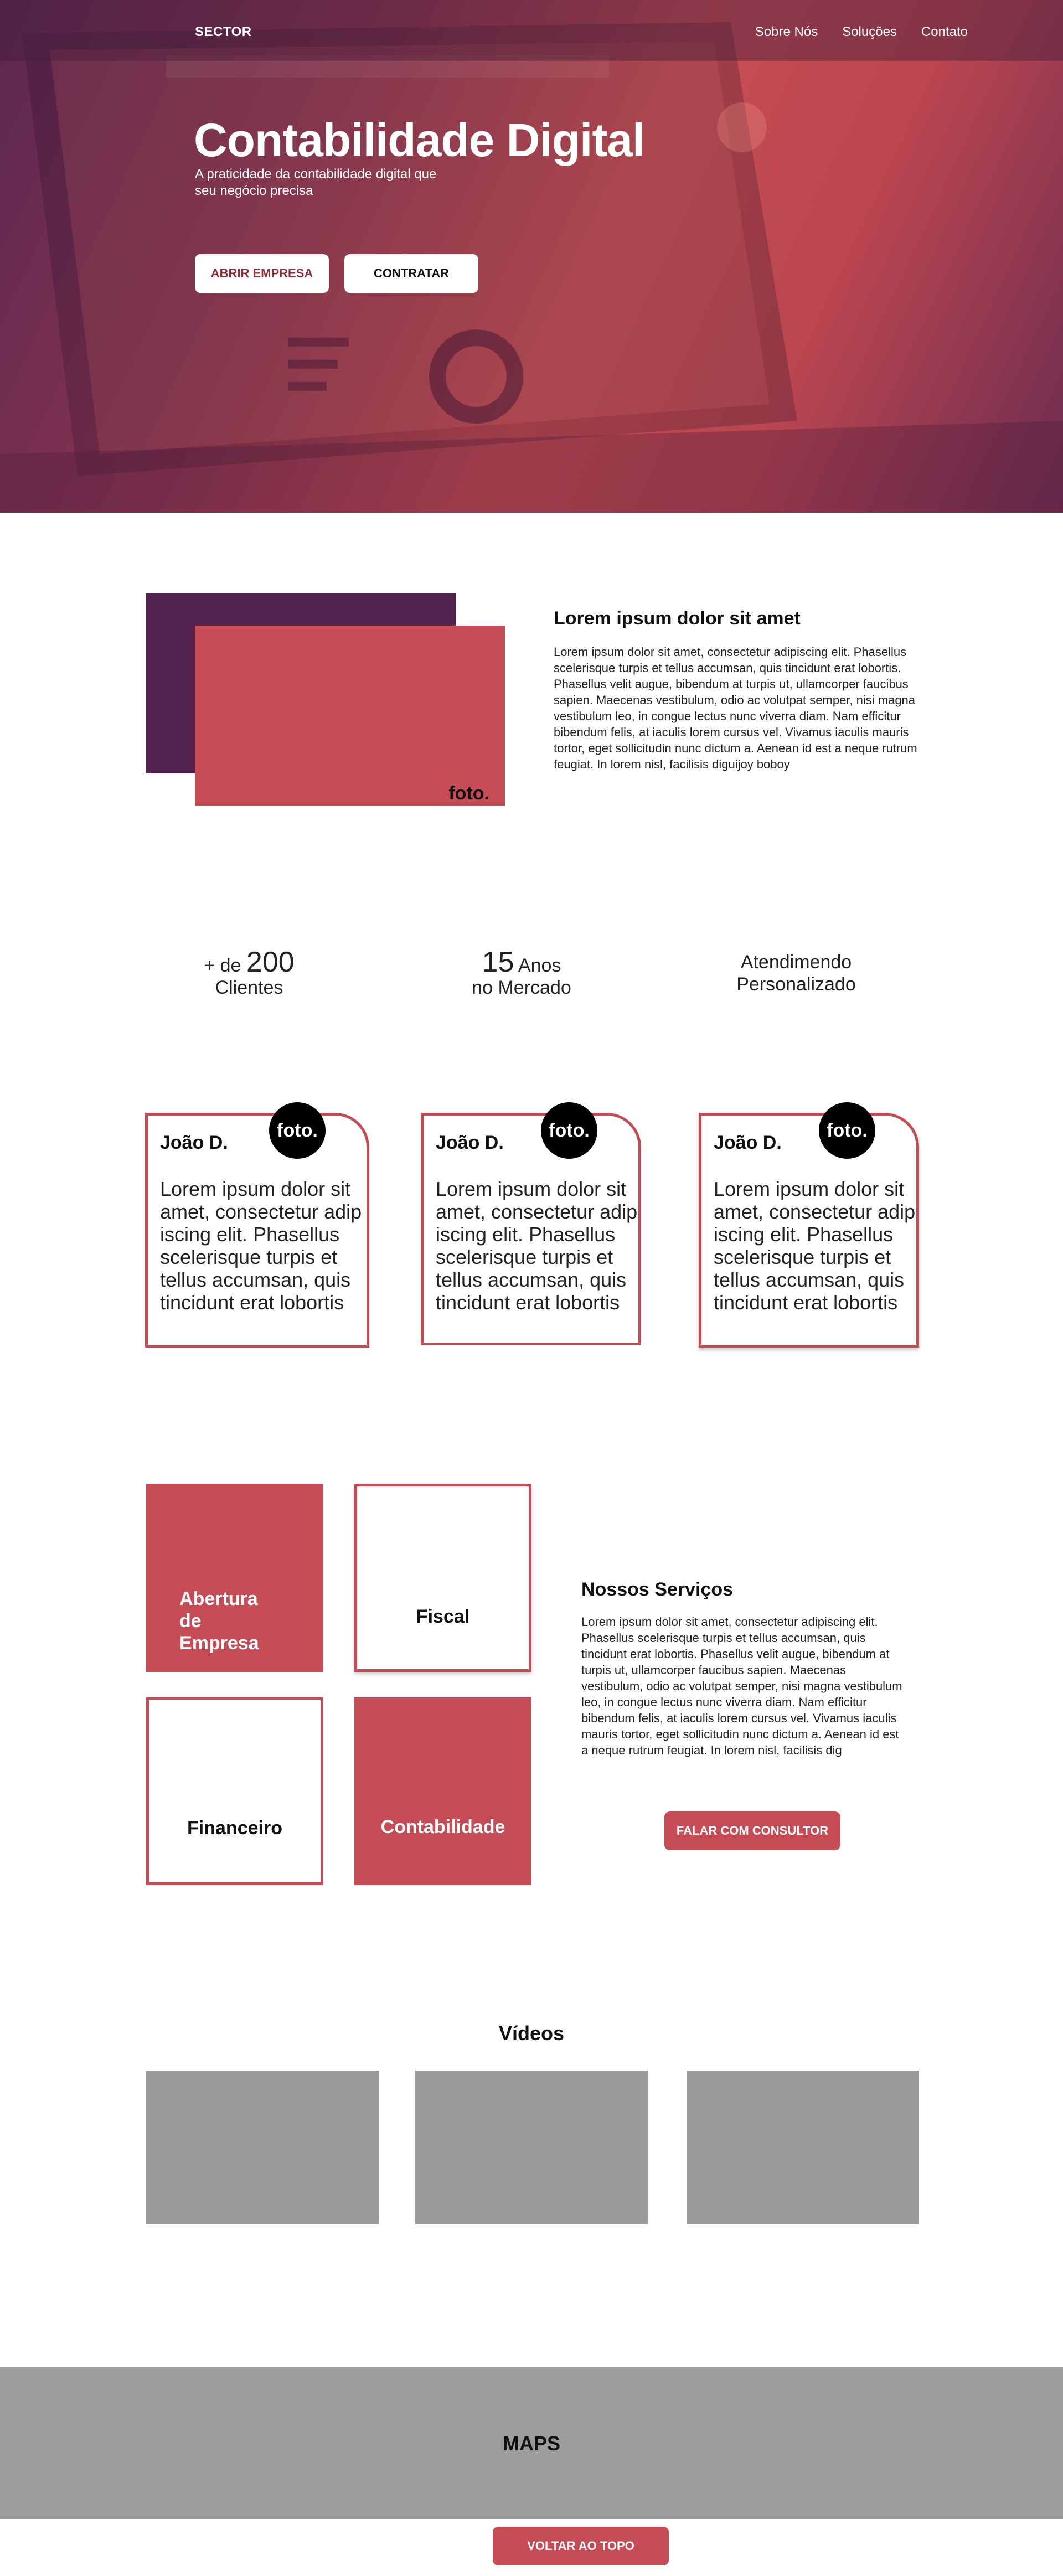 The width and height of the screenshot is (1063, 2576). Describe the element at coordinates (521, 987) in the screenshot. I see `stat-years-label: no Mercado` at that location.